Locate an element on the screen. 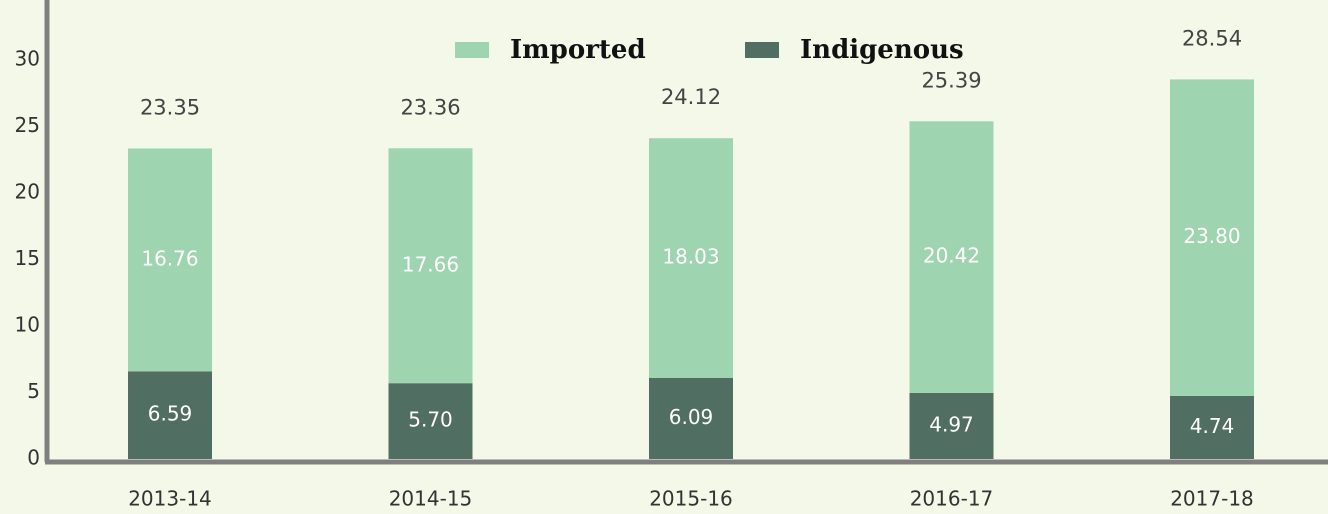 This screenshot has width=1328, height=514. x-tick-label: 2015-16 is located at coordinates (691, 499).